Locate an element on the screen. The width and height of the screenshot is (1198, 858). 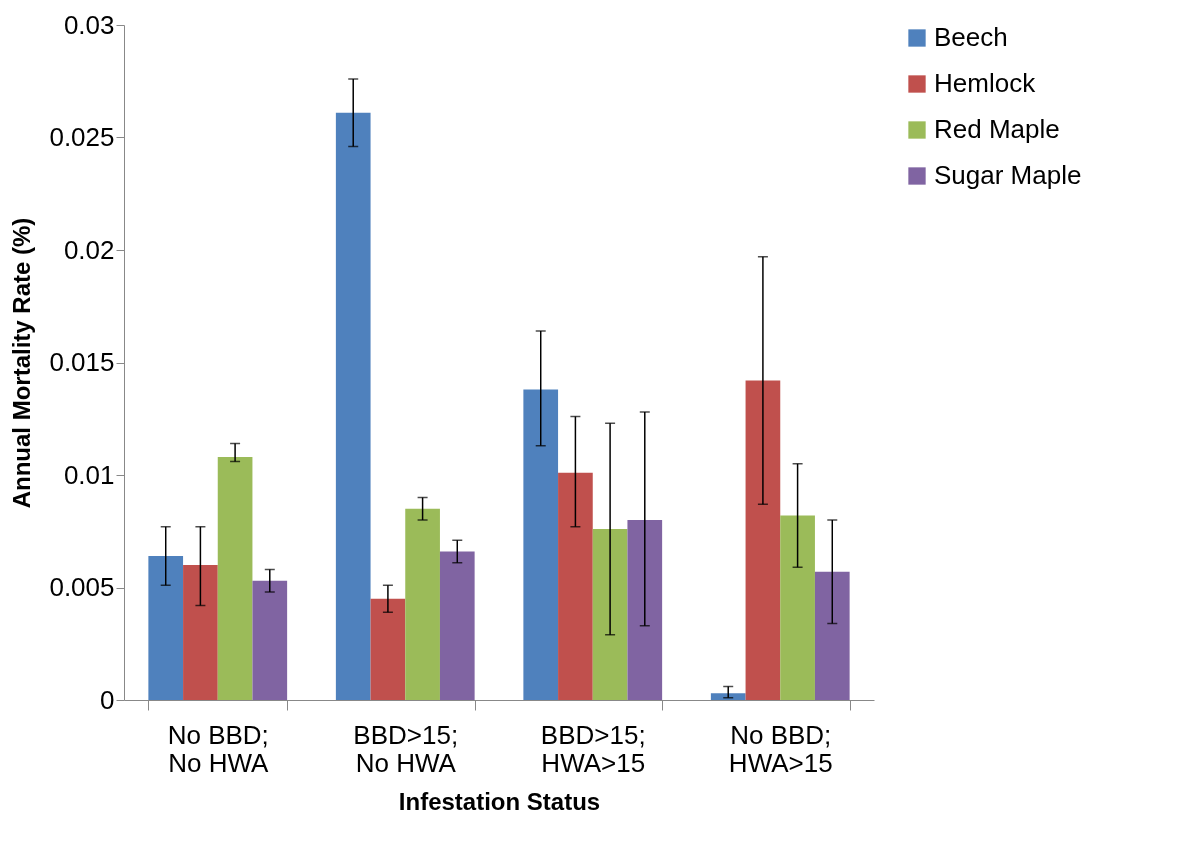
x-tick-label: BBD>15; HWA>15 is located at coordinates (593, 748).